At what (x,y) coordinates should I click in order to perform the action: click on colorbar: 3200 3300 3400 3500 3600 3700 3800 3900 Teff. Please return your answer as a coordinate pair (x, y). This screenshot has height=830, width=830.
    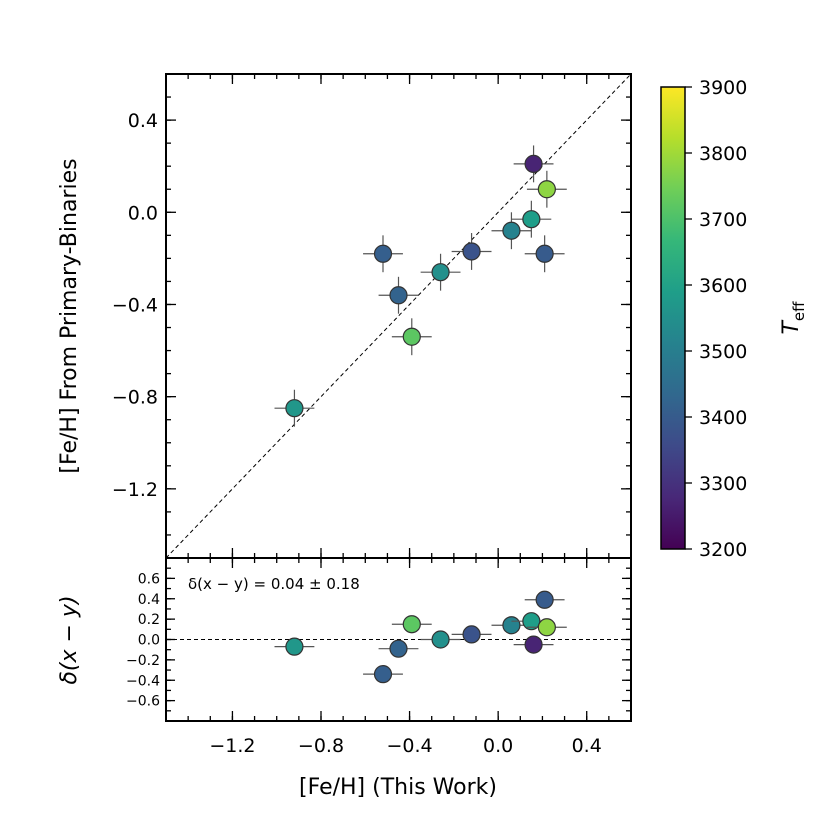
    Looking at the image, I should click on (734, 319).